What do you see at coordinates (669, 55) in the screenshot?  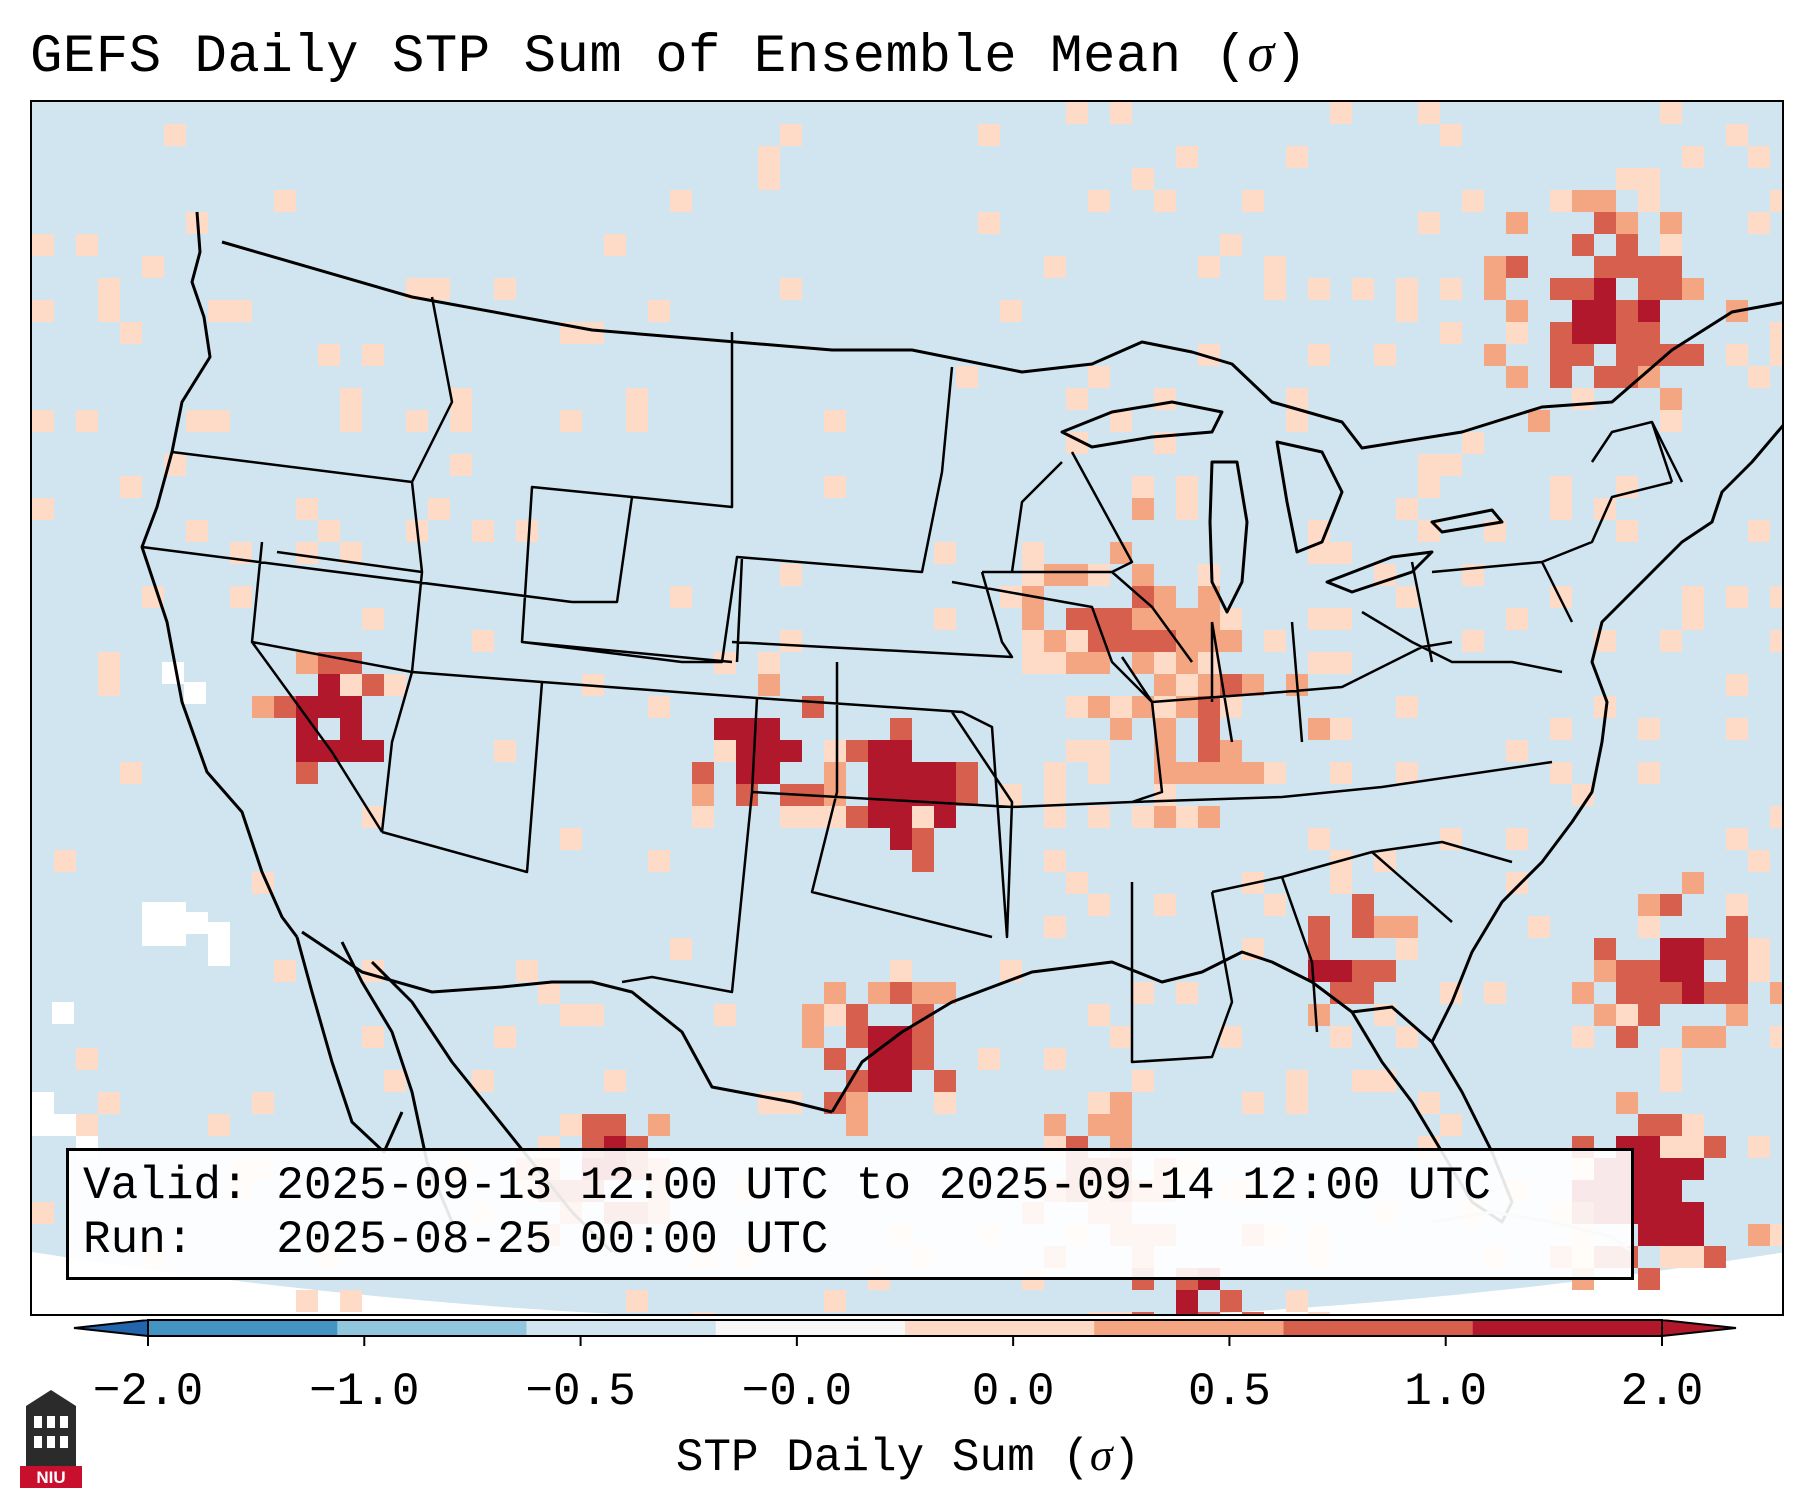 I see `chart-title-text: GEFS Daily STP Sum of Ensemble Mean (σ)` at bounding box center [669, 55].